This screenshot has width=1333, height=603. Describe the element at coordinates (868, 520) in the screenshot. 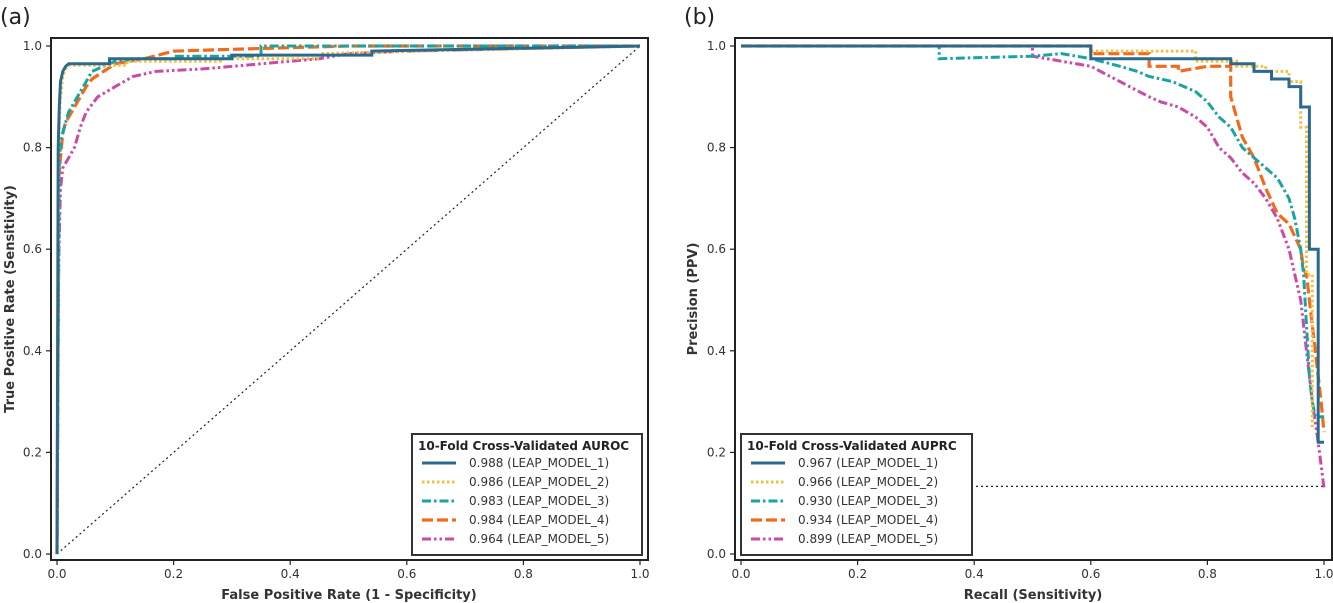

I see `pr-legend-entry-4: 0.934 (LEAP_MODEL_4)` at that location.